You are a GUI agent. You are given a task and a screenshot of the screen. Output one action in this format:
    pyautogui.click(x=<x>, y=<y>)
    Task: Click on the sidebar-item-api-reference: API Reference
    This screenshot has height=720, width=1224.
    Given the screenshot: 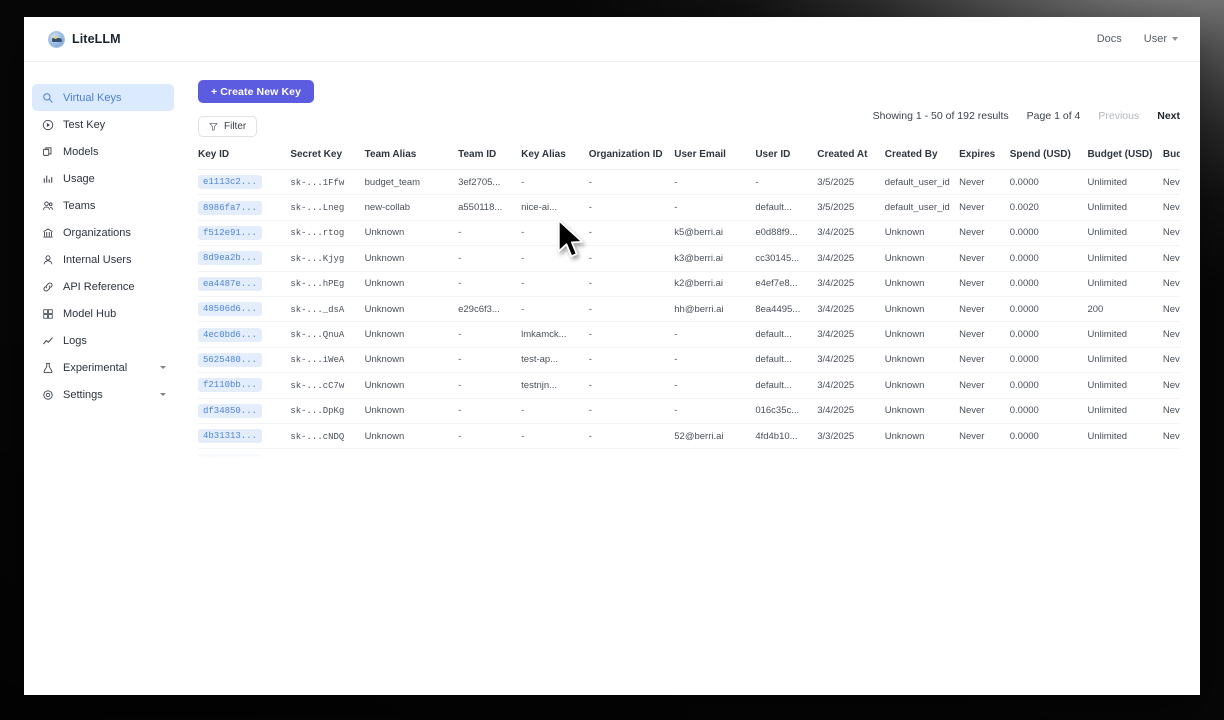 What is the action you would take?
    pyautogui.click(x=103, y=286)
    